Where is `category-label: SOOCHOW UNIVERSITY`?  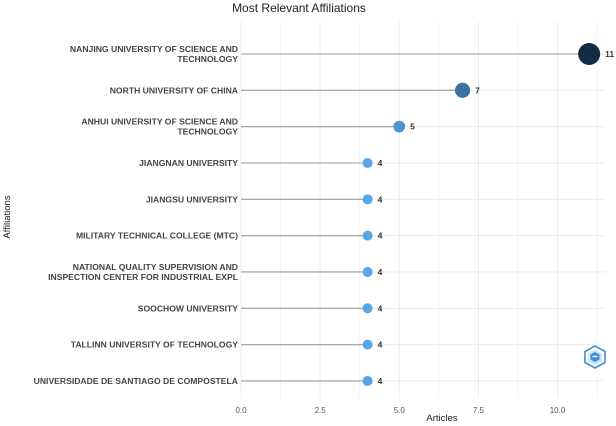 category-label: SOOCHOW UNIVERSITY is located at coordinates (188, 308).